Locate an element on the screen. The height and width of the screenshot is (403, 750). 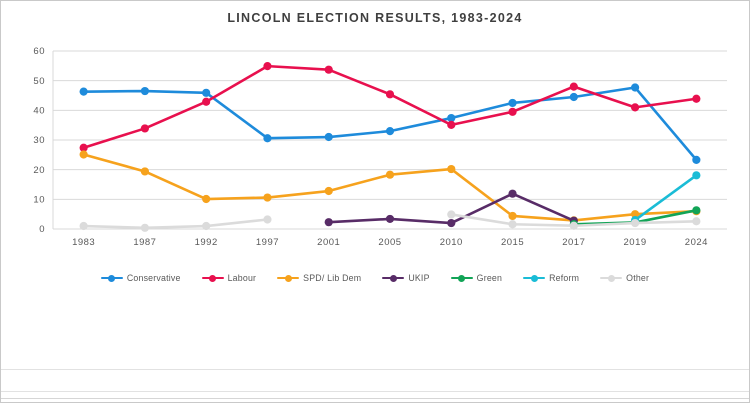
x-tick-label: 2024 is located at coordinates (696, 242).